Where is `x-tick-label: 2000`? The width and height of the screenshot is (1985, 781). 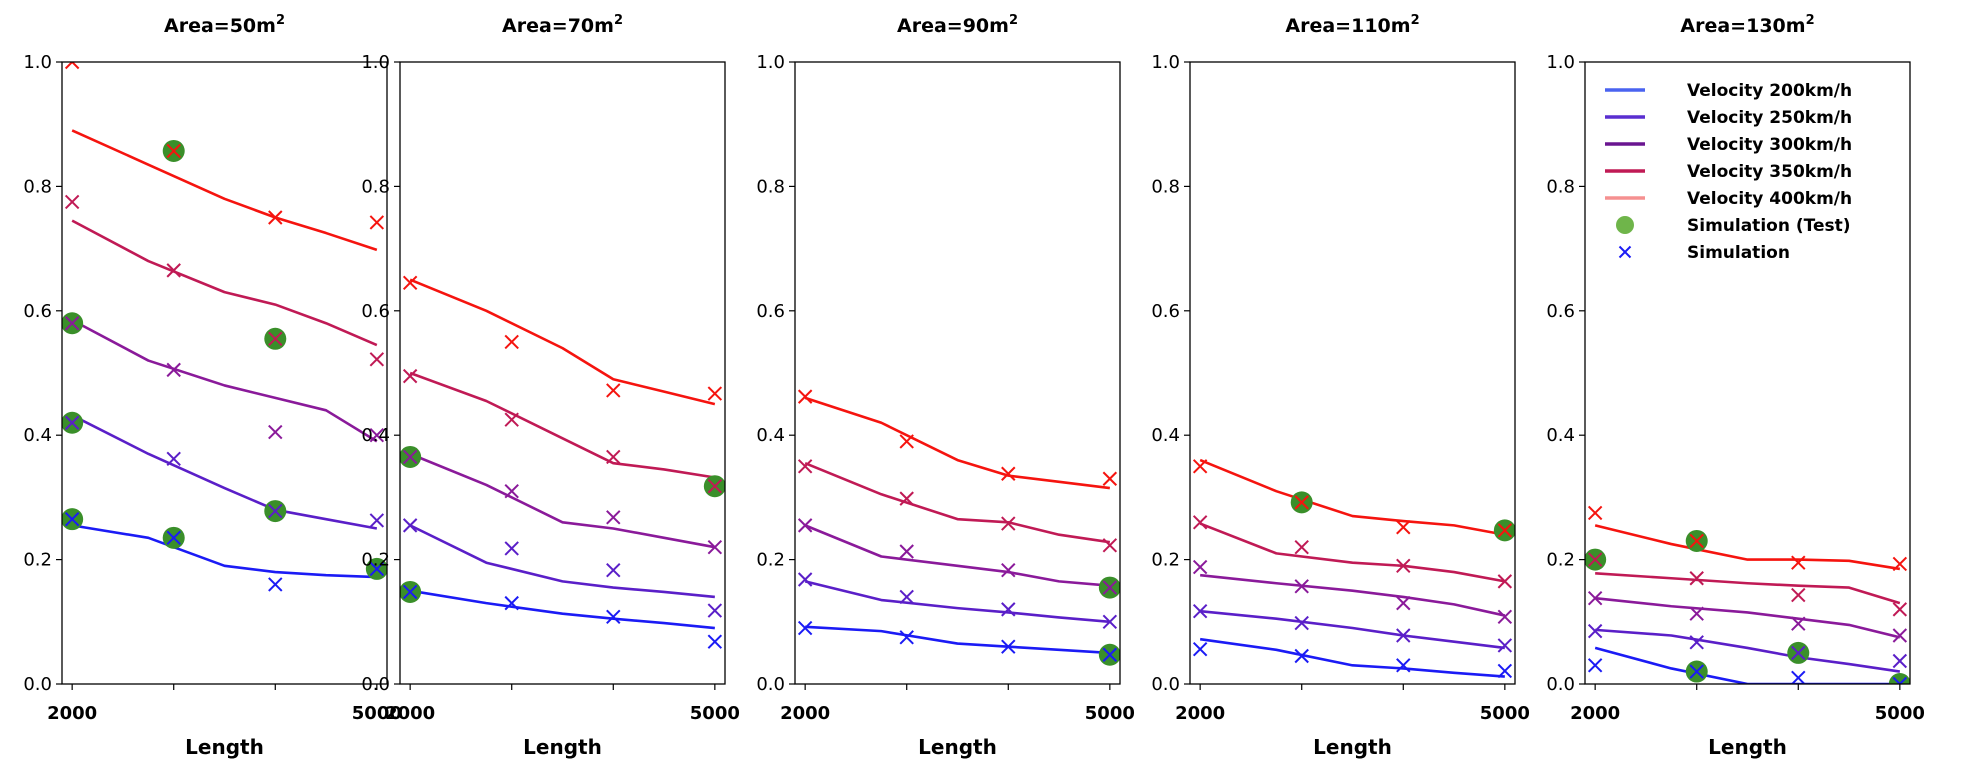 x-tick-label: 2000 is located at coordinates (805, 713).